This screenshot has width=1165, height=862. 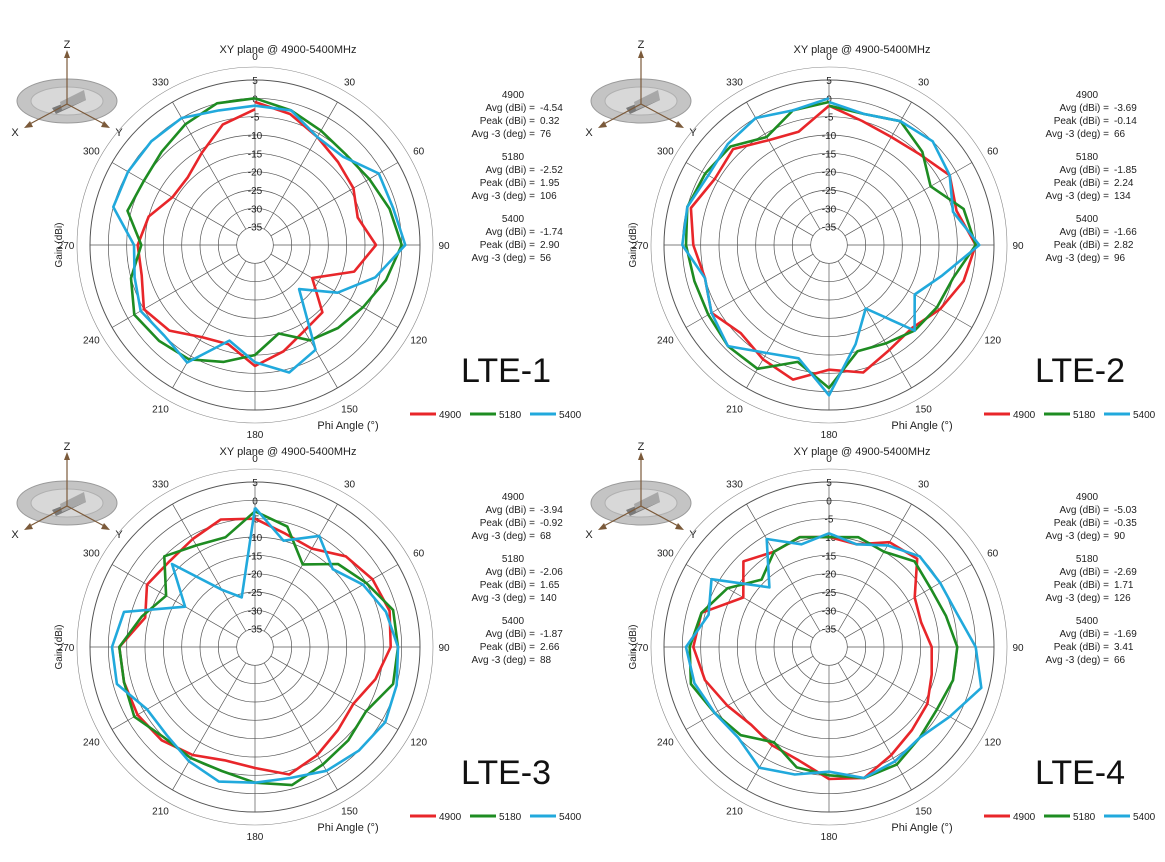 I want to click on stats-value: 66, so click(x=1120, y=660).